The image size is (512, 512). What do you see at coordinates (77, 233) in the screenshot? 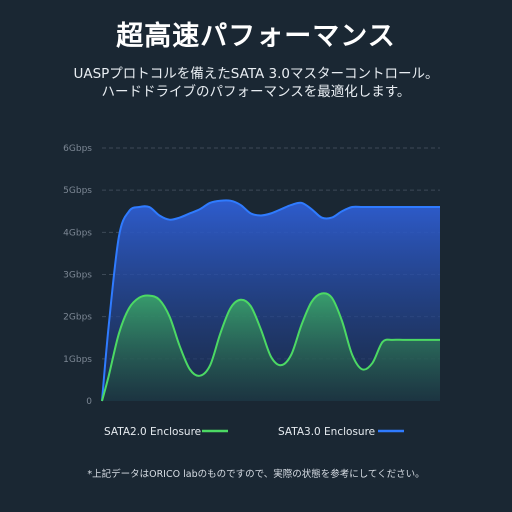
I see `y-tick-label: 4Gbps` at bounding box center [77, 233].